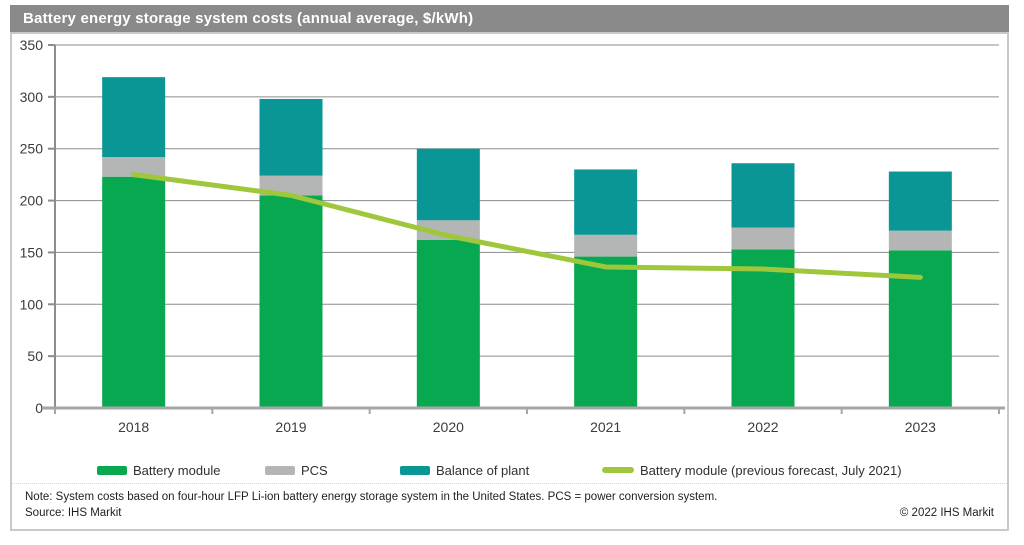 This screenshot has height=545, width=1024. What do you see at coordinates (134, 167) in the screenshot?
I see `bar-2018-pcs` at bounding box center [134, 167].